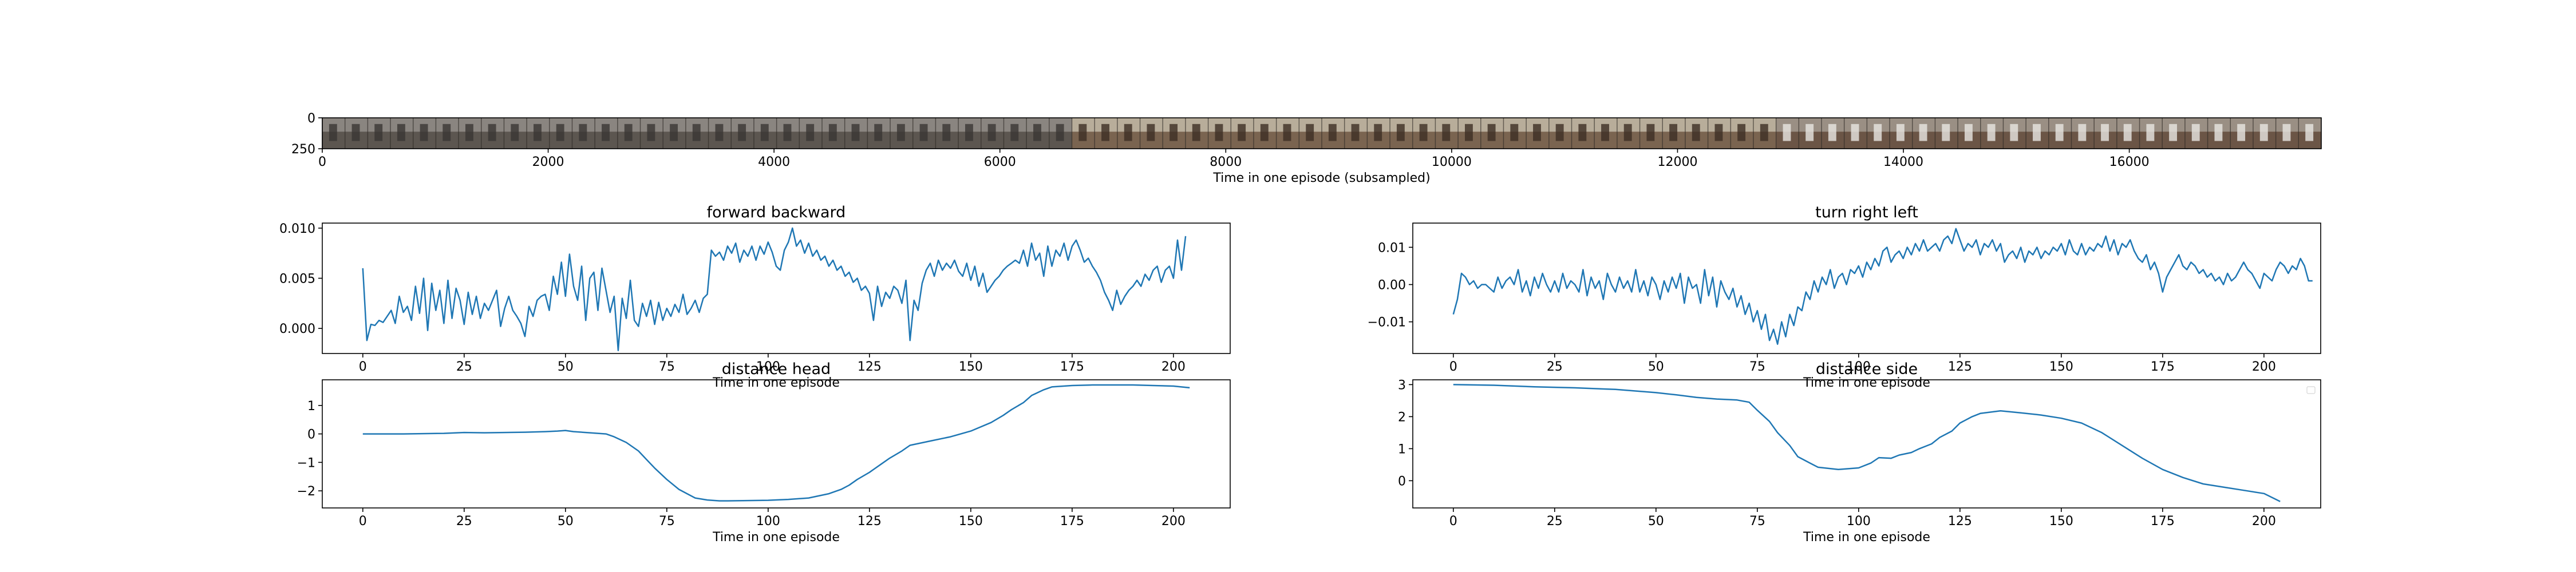  What do you see at coordinates (667, 521) in the screenshot?
I see `distance-head-x-tick-label: 75` at bounding box center [667, 521].